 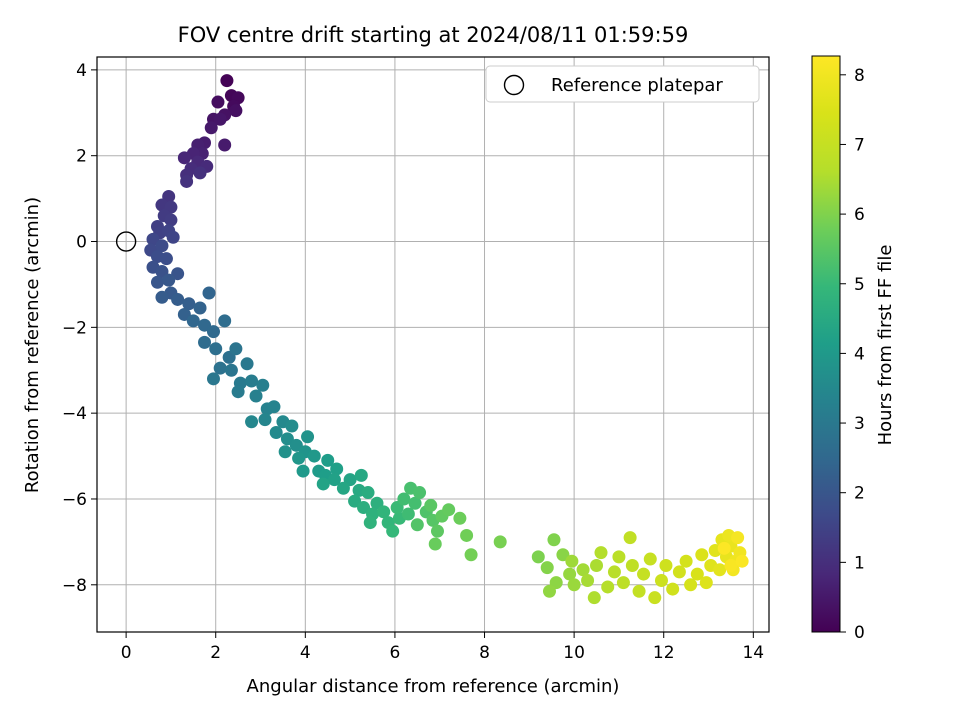 I want to click on colorbar: 0 1 2 3 4 5 6 7 8 Hours from first FF file, so click(x=853, y=349).